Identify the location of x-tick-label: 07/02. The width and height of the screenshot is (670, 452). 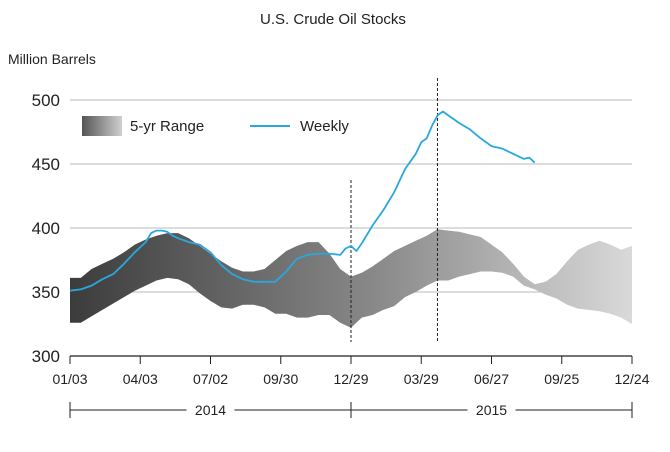
(210, 379).